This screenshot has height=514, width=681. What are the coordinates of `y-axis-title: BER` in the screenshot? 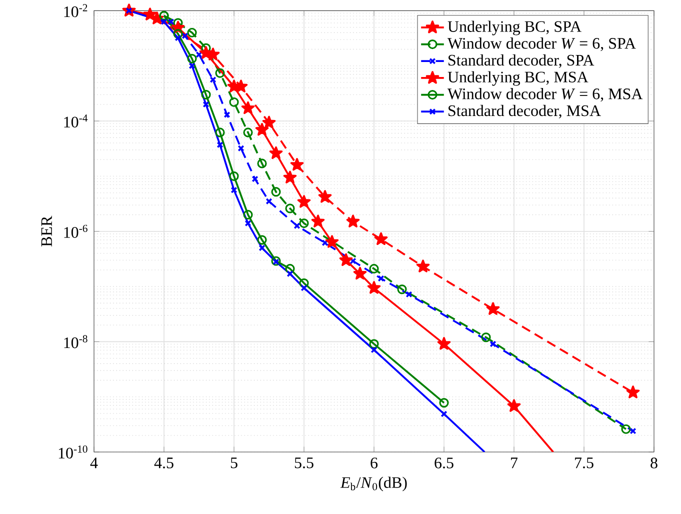 It's located at (46, 231).